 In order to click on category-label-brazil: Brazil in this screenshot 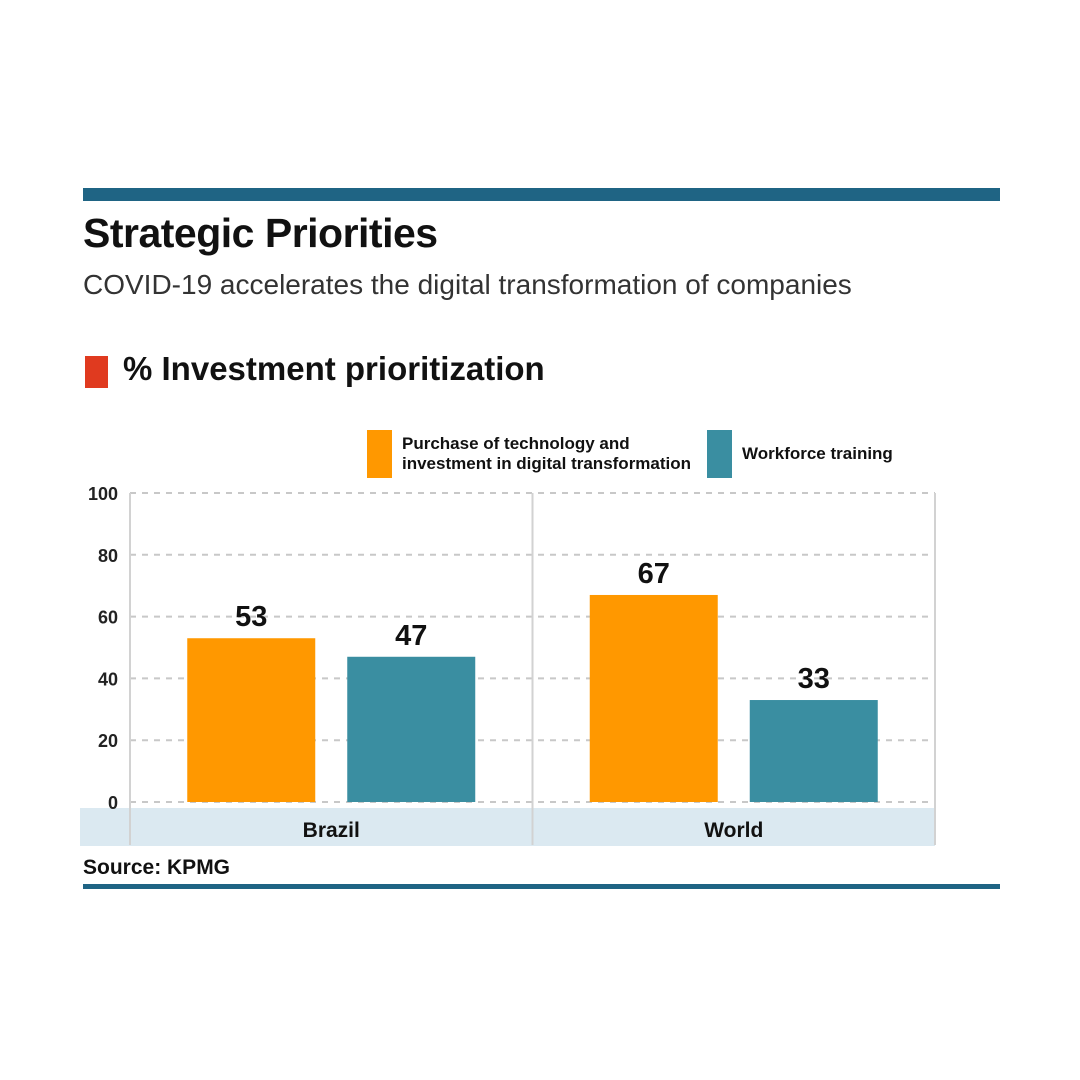, I will do `click(331, 830)`.